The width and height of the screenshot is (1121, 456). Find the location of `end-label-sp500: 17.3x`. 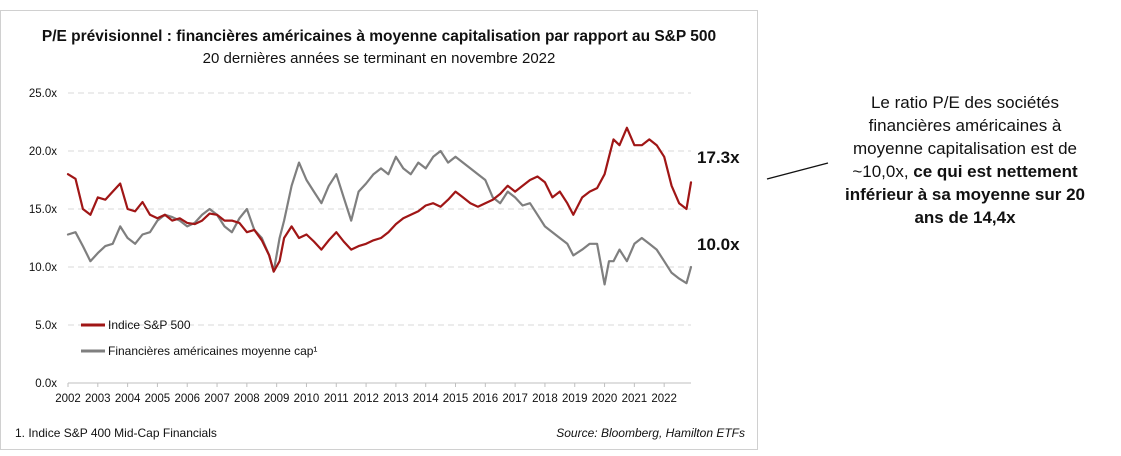

end-label-sp500: 17.3x is located at coordinates (718, 157).